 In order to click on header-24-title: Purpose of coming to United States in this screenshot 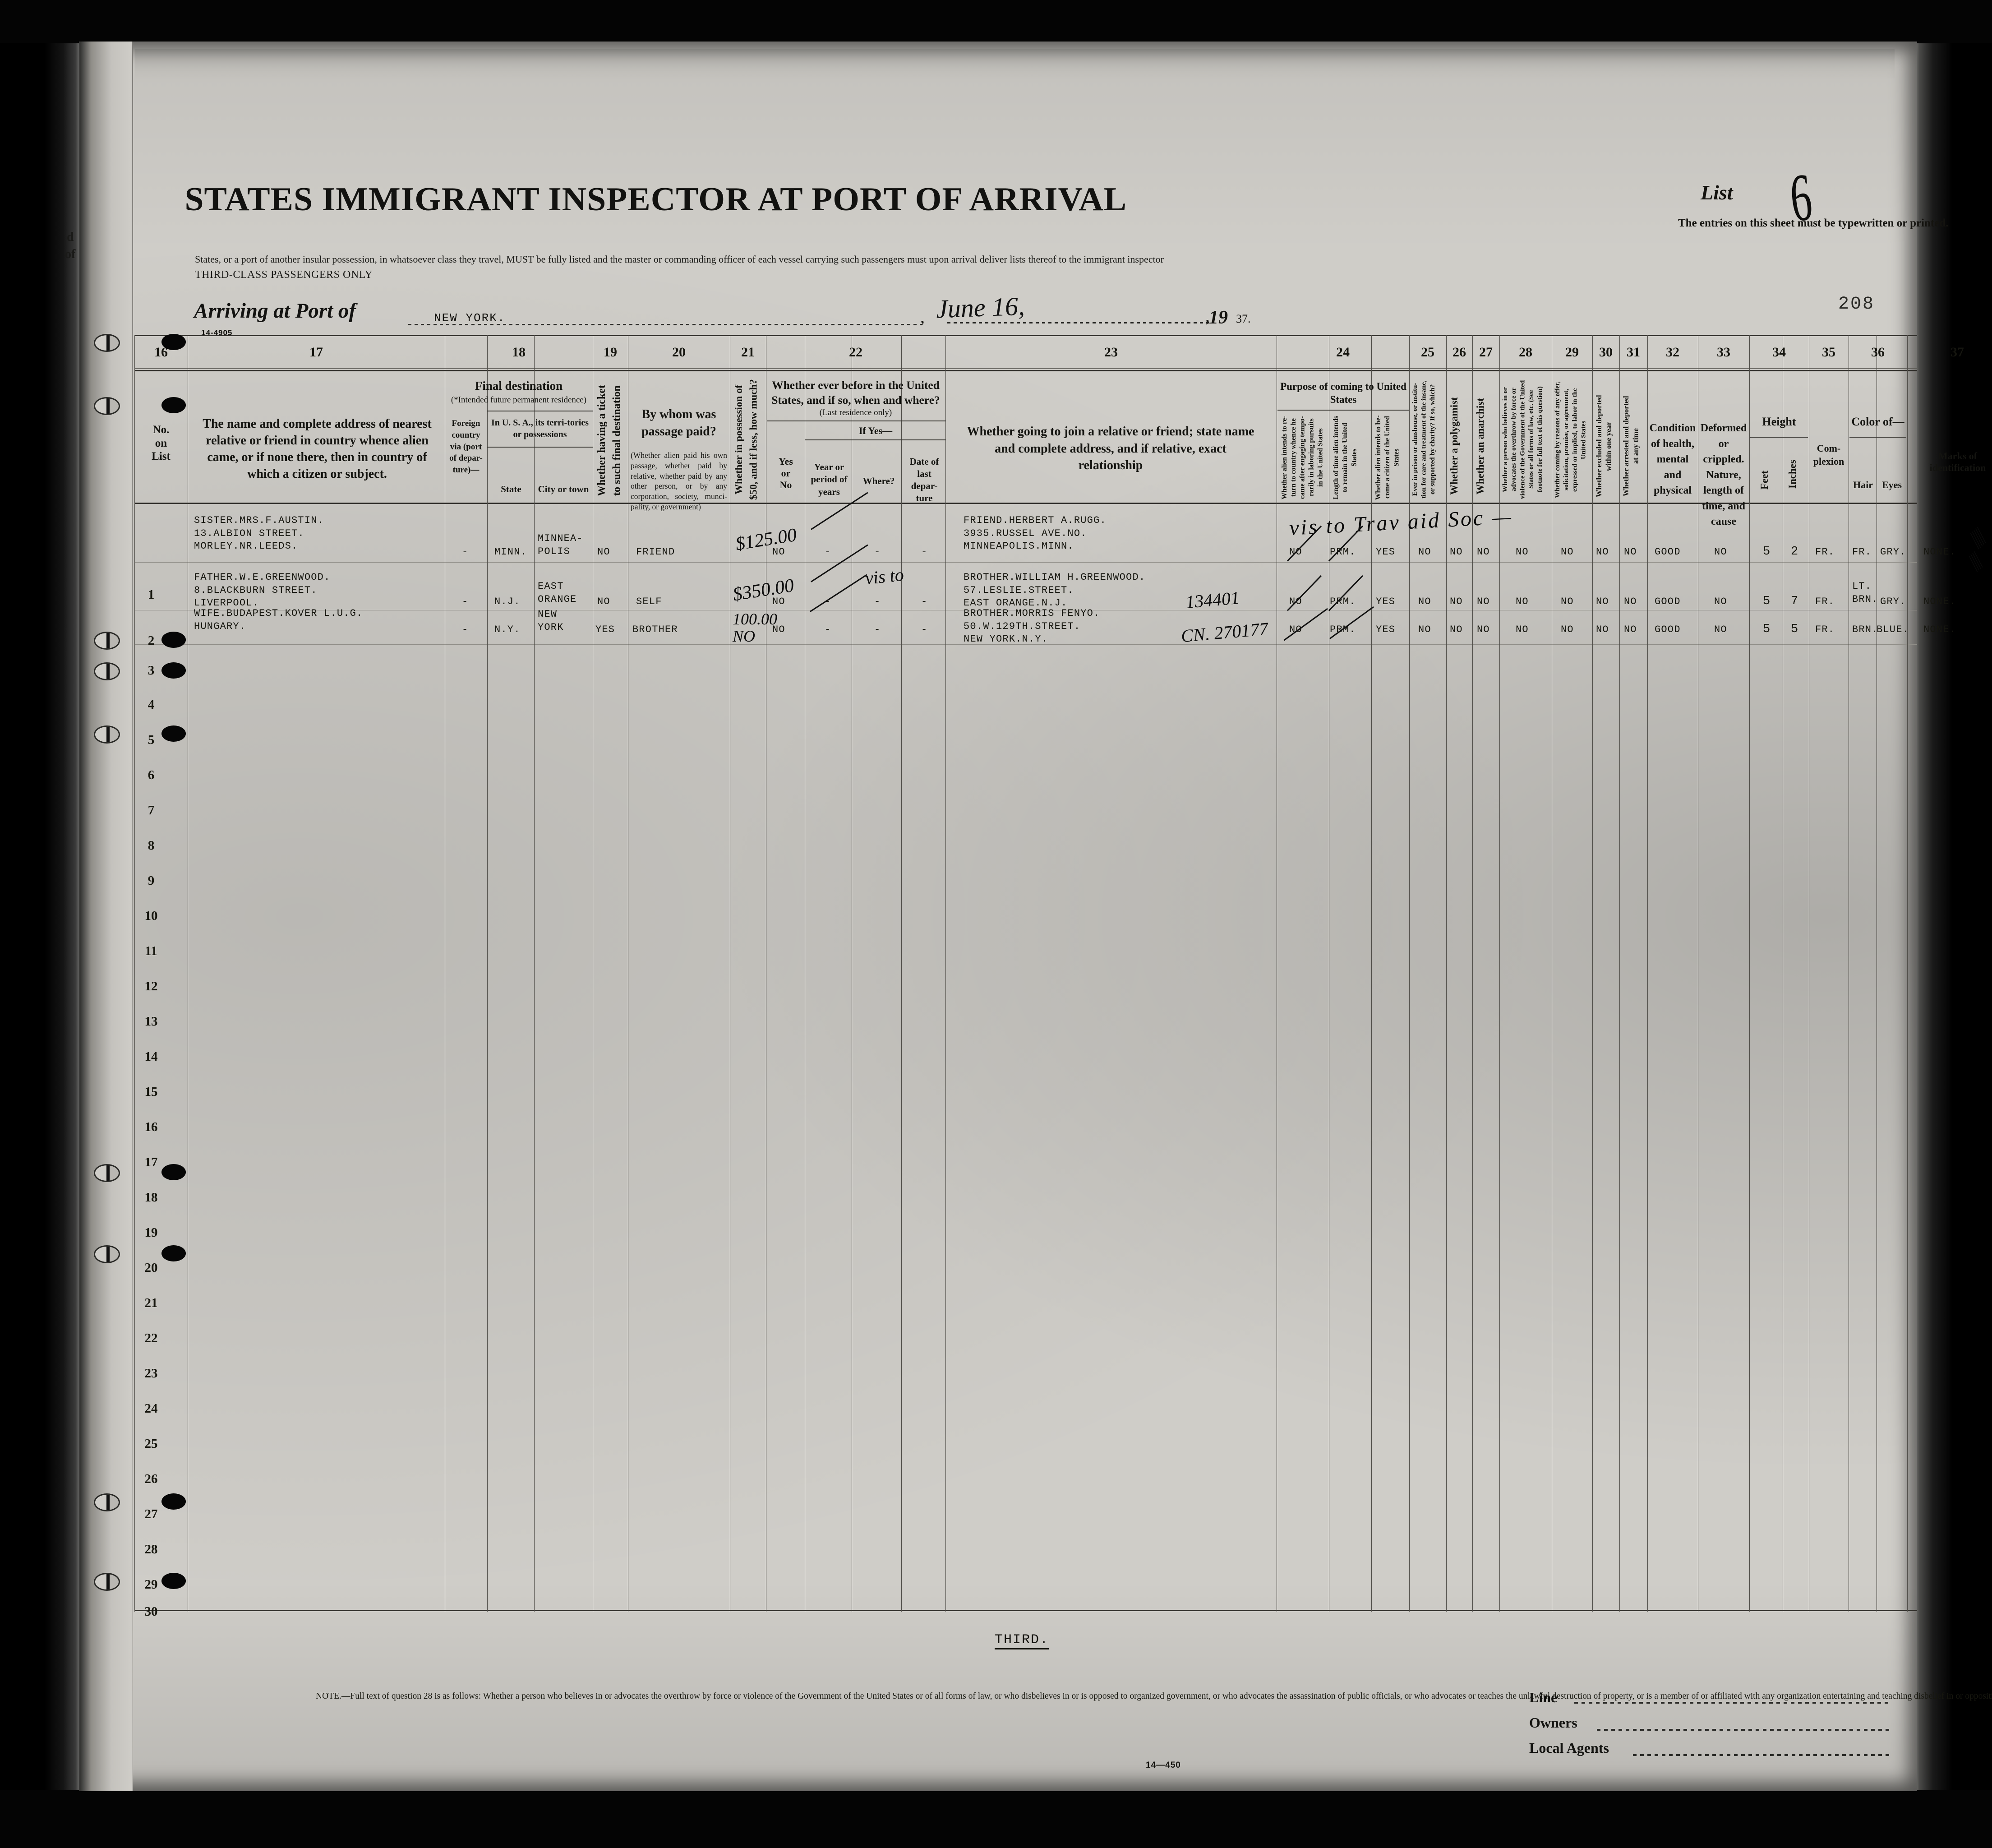, I will do `click(1343, 393)`.